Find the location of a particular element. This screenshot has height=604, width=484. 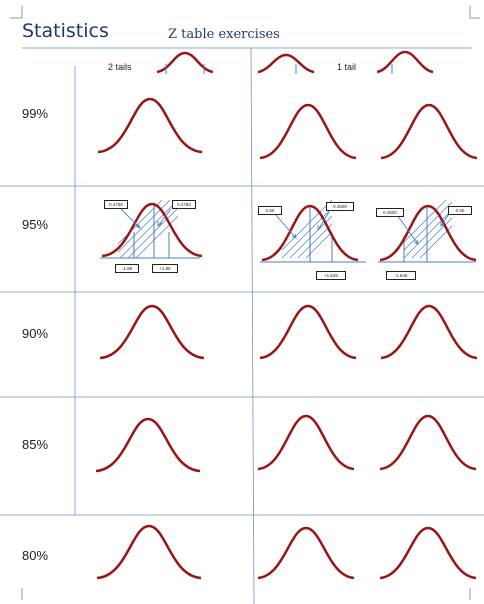

row-90-curves is located at coordinates (288, 332).